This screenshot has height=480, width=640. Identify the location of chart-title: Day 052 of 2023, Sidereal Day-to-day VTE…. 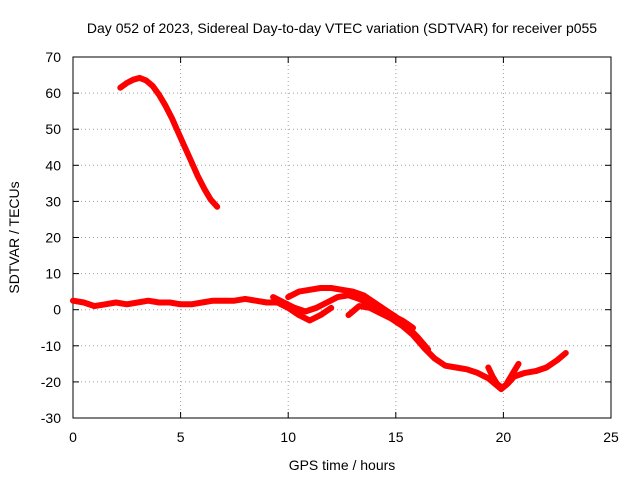
(342, 28).